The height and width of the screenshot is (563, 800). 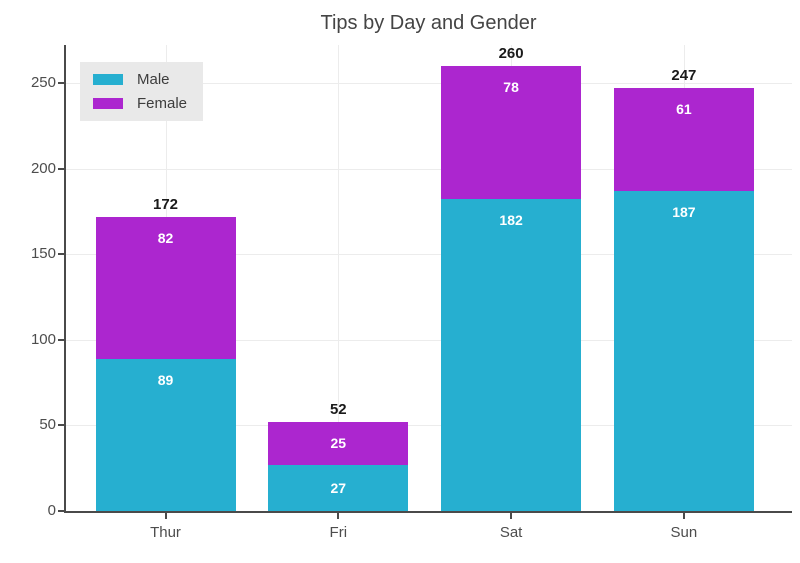 I want to click on female-swatch-icon, so click(x=108, y=103).